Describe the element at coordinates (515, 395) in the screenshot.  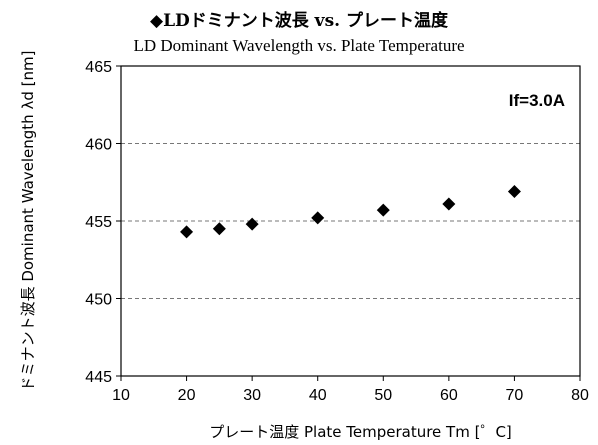
I see `x-tick-label: 70` at that location.